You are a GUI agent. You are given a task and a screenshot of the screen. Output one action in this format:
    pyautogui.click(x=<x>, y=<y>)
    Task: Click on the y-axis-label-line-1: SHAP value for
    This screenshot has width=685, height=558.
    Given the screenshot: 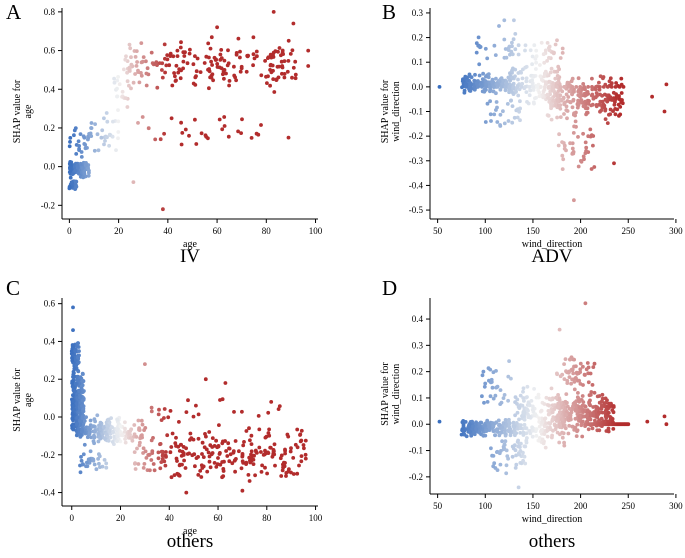 What is the action you would take?
    pyautogui.click(x=17, y=400)
    